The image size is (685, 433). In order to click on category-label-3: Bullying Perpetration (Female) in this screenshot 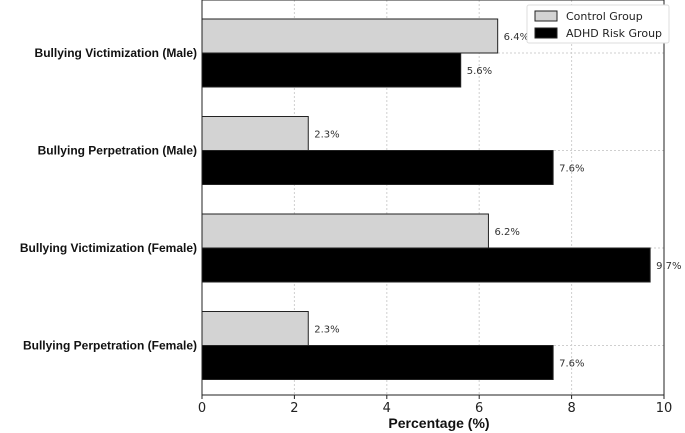, I will do `click(110, 346)`.